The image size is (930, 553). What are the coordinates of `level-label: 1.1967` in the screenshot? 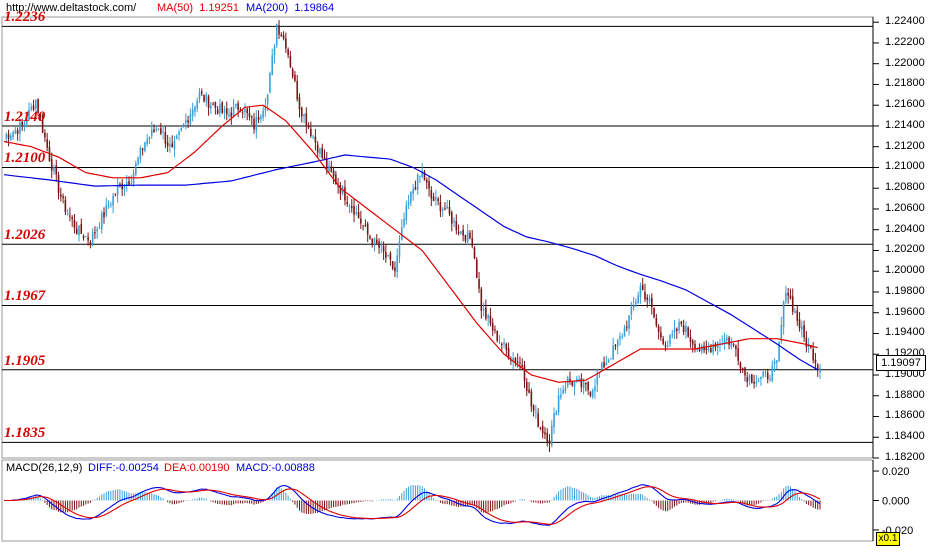 It's located at (25, 296).